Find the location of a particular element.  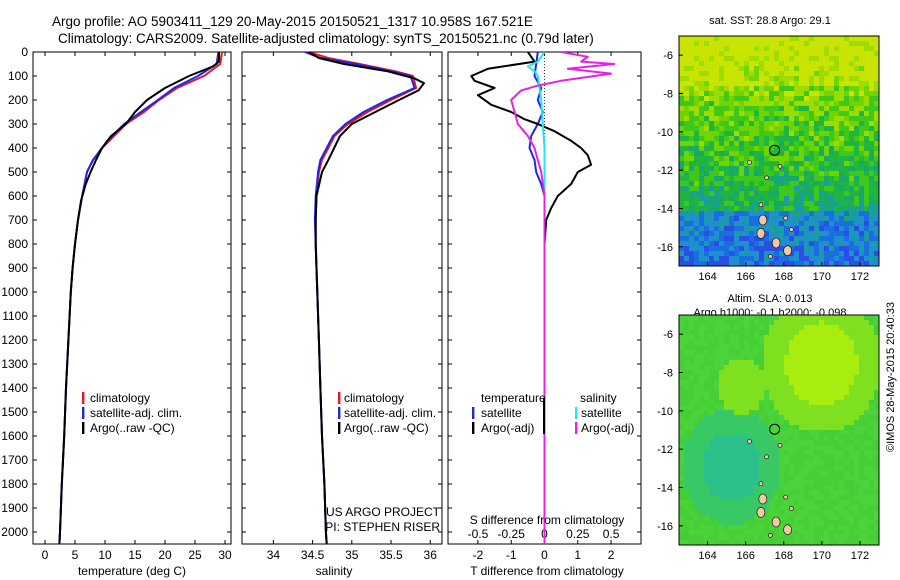

argo-position-marker is located at coordinates (775, 429).